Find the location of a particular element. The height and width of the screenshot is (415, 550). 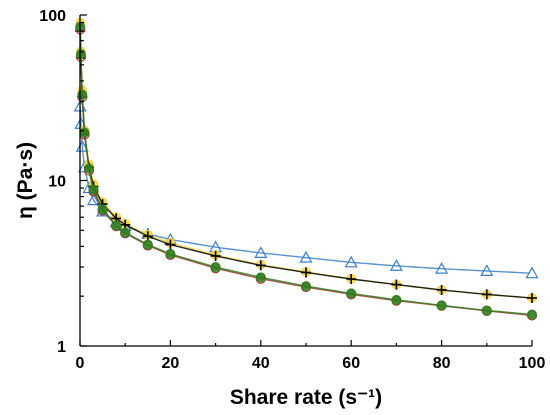

x-tick-label: 80 is located at coordinates (442, 363).